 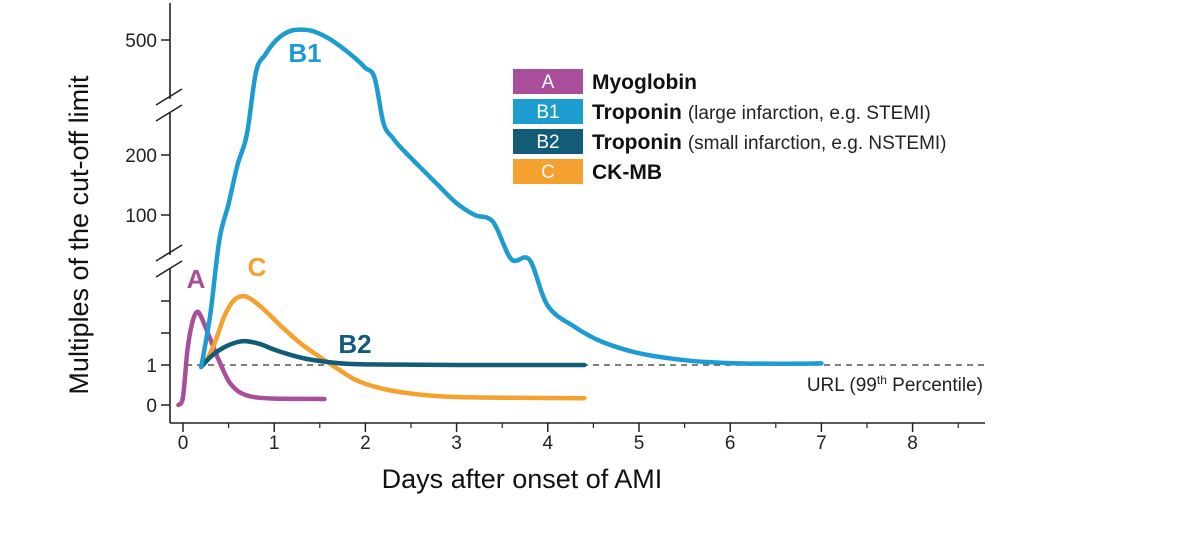 What do you see at coordinates (141, 41) in the screenshot?
I see `y-tick-label: 500` at bounding box center [141, 41].